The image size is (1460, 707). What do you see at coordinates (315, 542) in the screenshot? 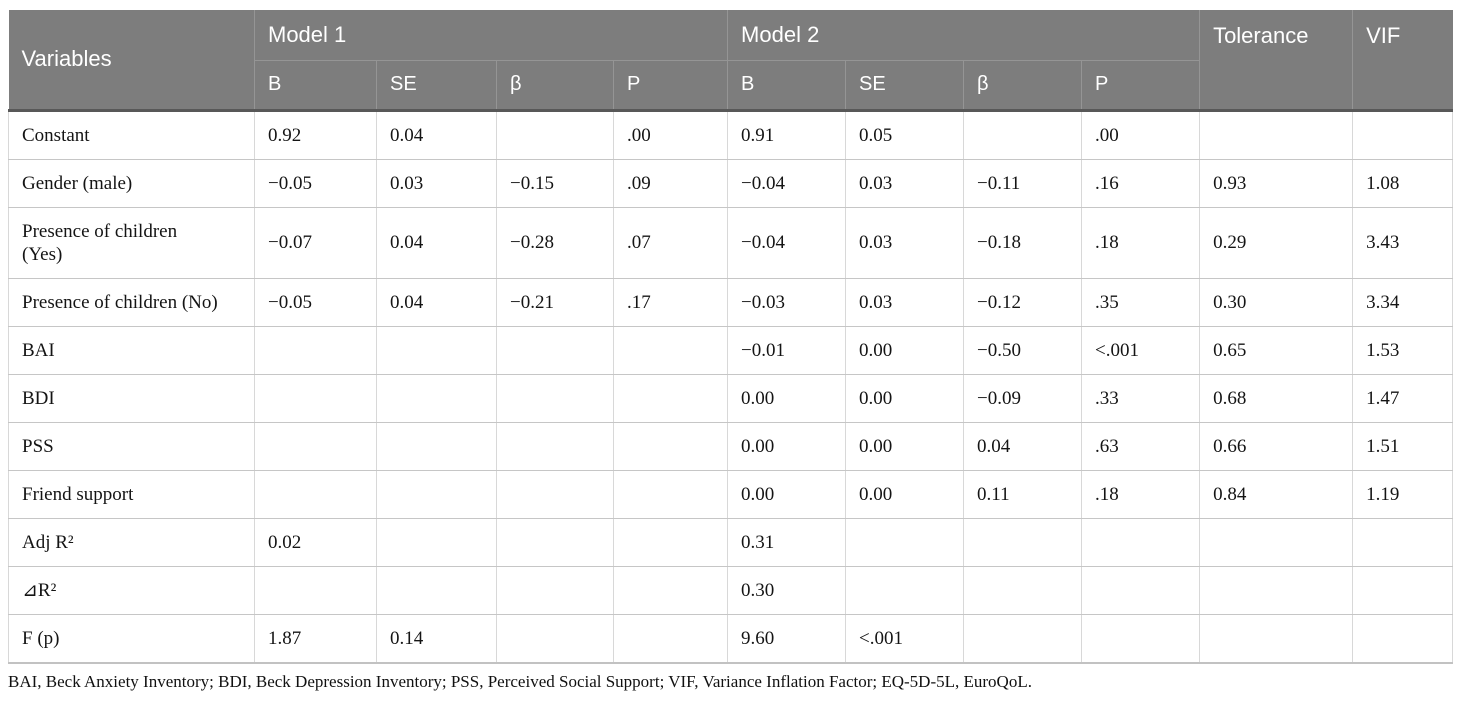
I see `cell-value: 0.02` at bounding box center [315, 542].